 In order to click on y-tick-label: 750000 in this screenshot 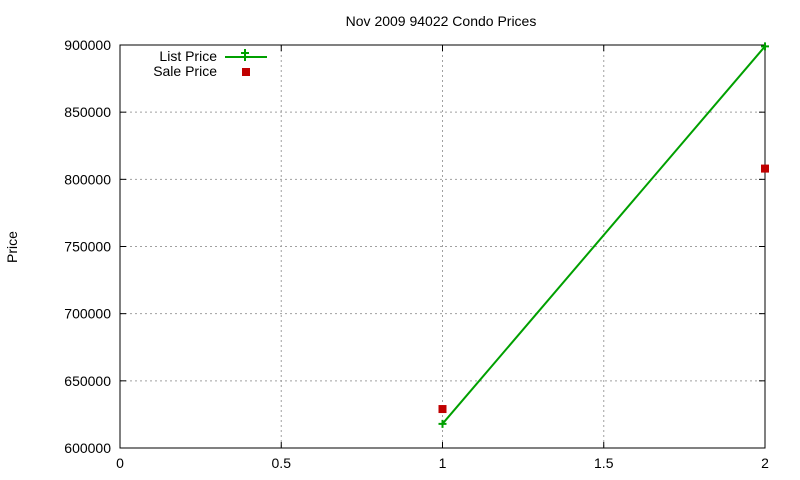, I will do `click(87, 247)`.